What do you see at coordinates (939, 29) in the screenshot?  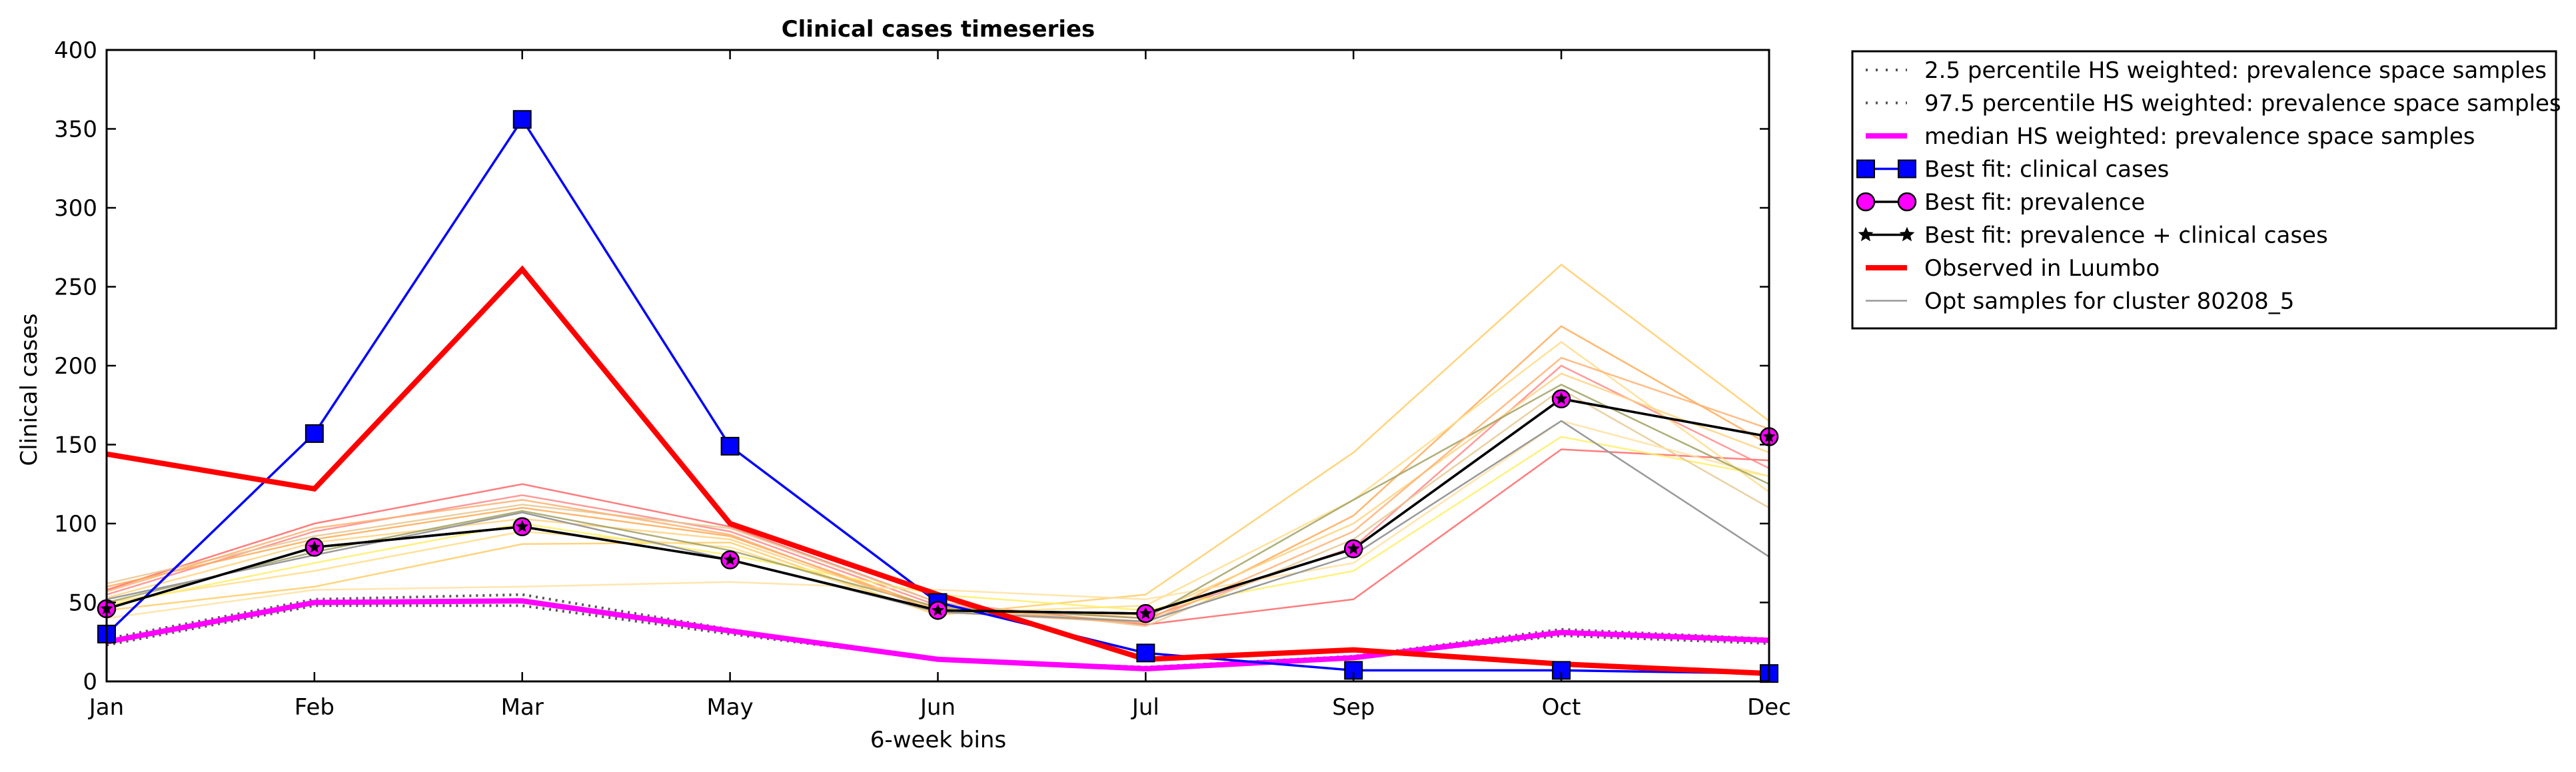 I see `chart-title: Clinical cases timeseries` at bounding box center [939, 29].